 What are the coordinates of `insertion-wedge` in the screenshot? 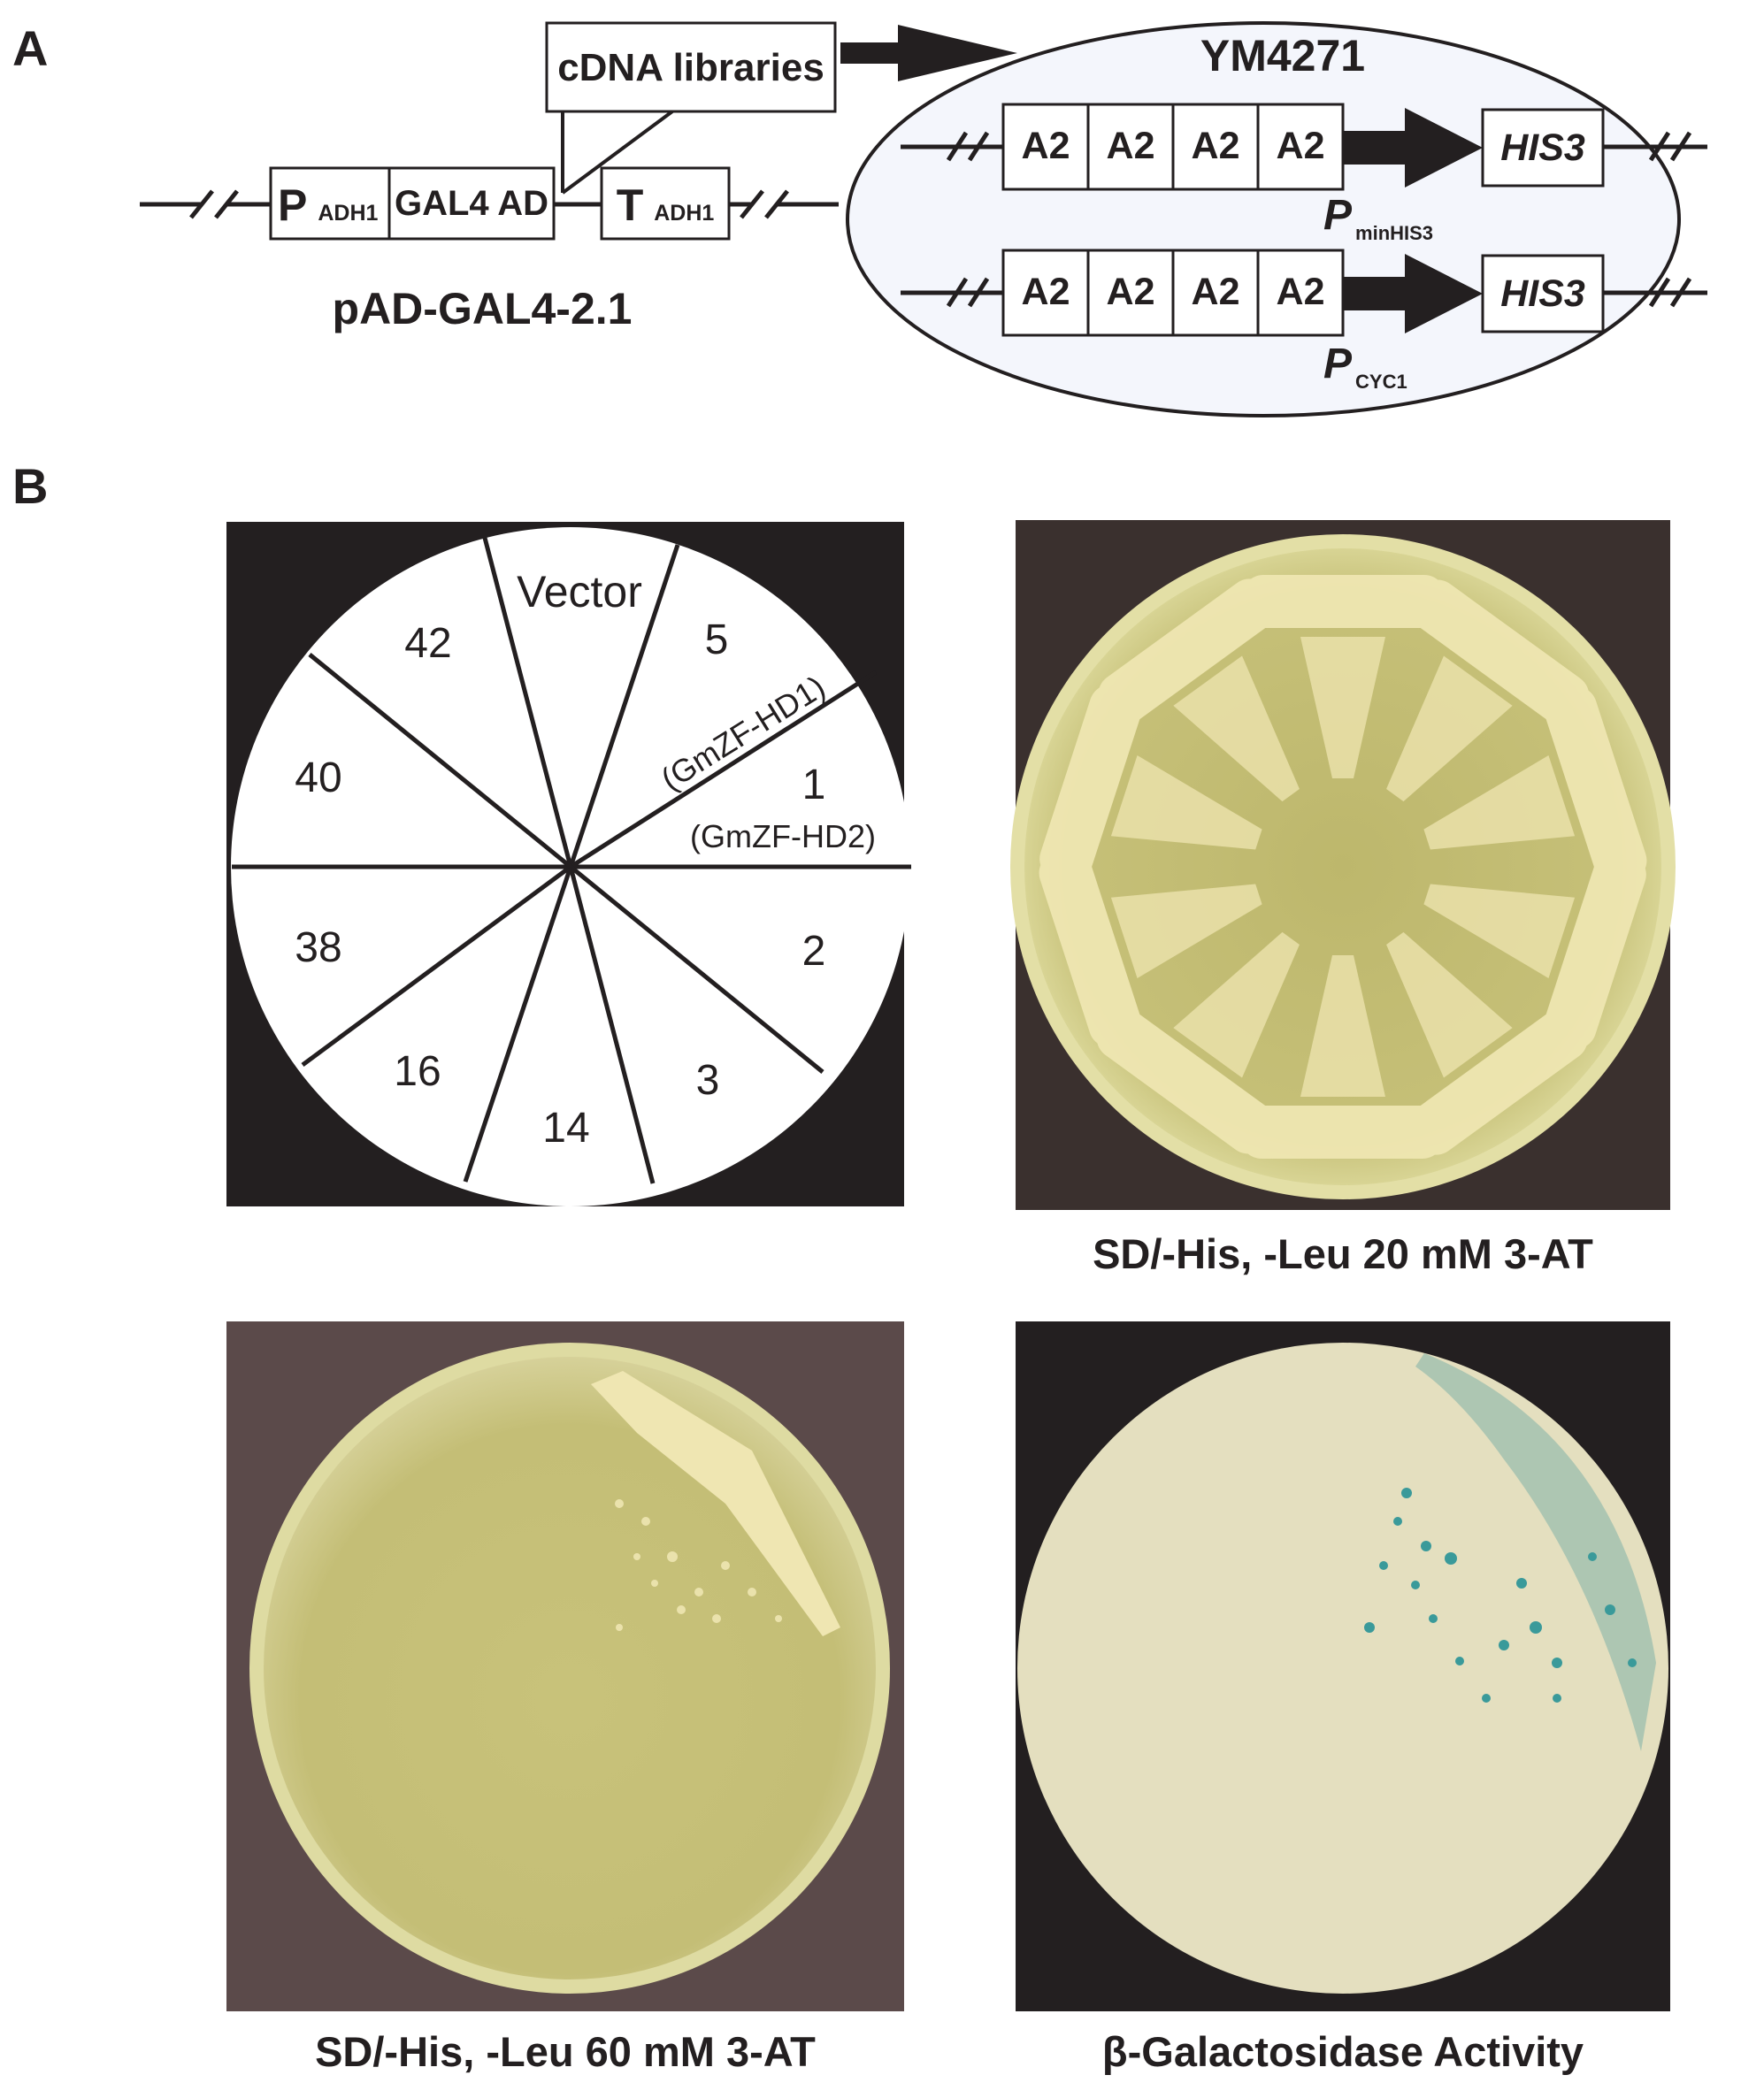 It's located at (617, 152).